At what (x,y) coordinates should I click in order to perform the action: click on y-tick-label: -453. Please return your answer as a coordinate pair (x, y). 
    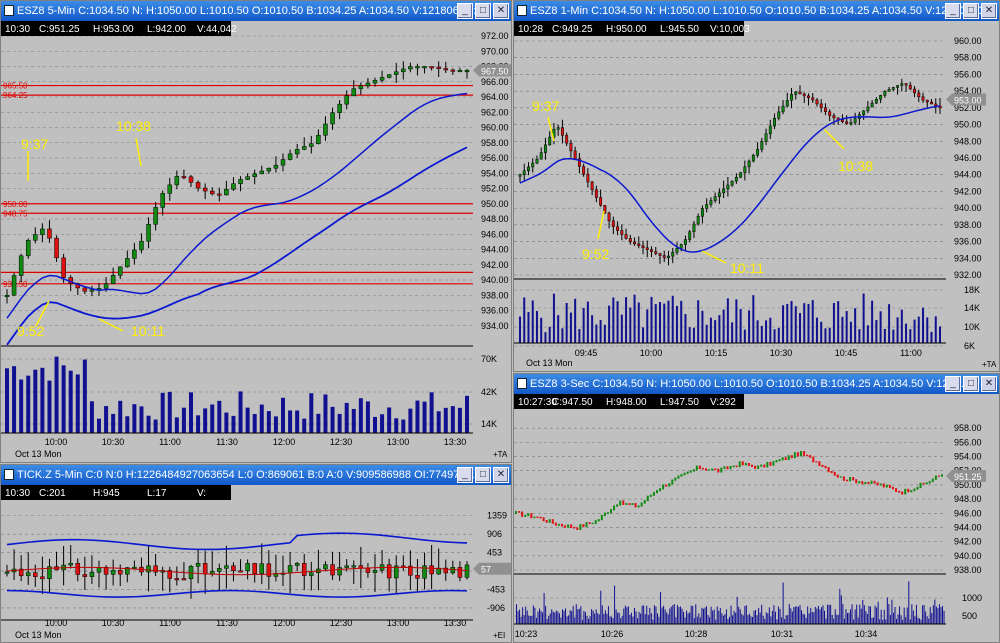
    Looking at the image, I should click on (496, 589).